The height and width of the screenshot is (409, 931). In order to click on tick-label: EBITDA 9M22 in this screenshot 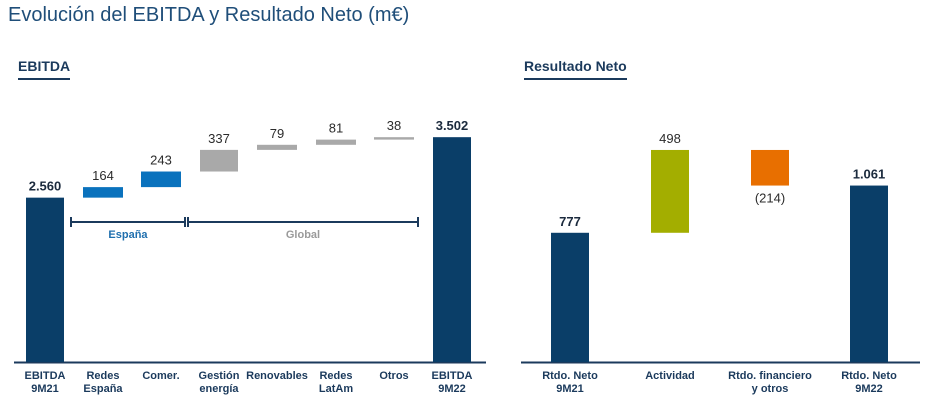, I will do `click(452, 382)`.